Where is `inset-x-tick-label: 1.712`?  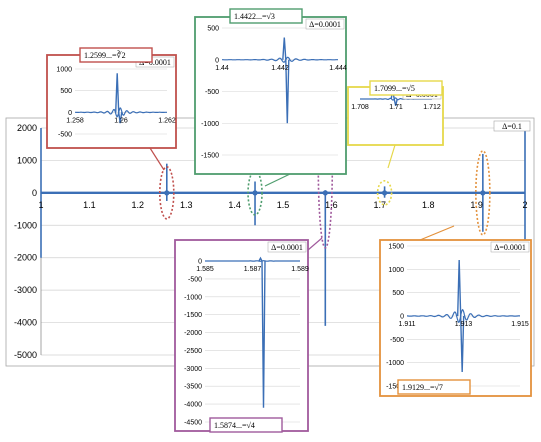 inset-x-tick-label: 1.712 is located at coordinates (432, 107).